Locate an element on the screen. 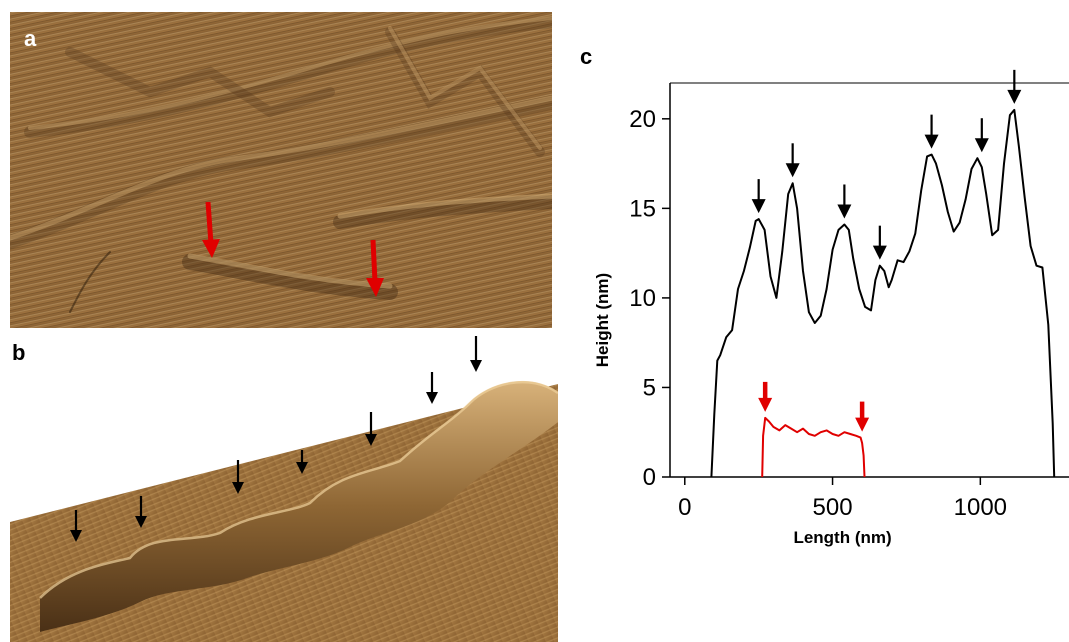  peak-arrow-1-head is located at coordinates (758, 206).